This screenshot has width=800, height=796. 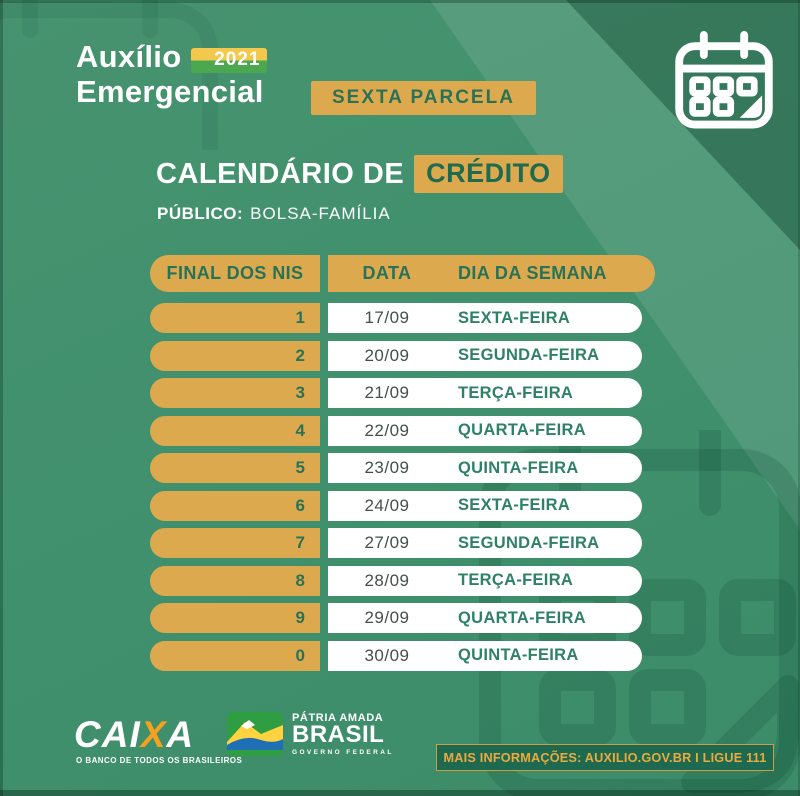 I want to click on table-row: 5 23/09 QUINTA-FEIRA, so click(x=402, y=468).